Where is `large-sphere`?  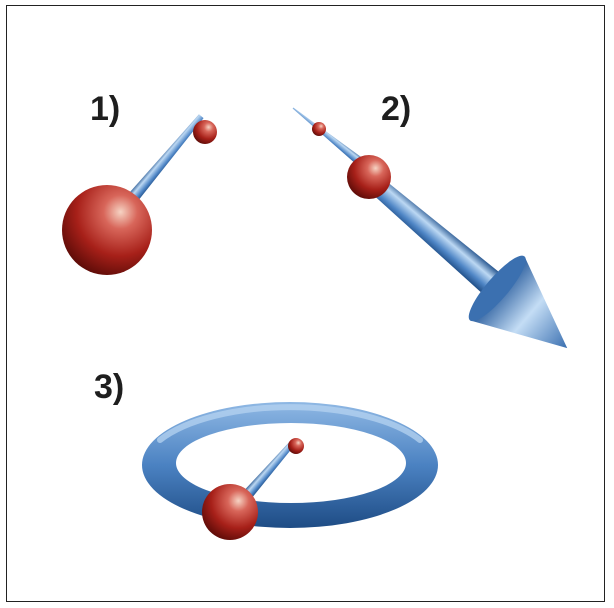 large-sphere is located at coordinates (107, 230).